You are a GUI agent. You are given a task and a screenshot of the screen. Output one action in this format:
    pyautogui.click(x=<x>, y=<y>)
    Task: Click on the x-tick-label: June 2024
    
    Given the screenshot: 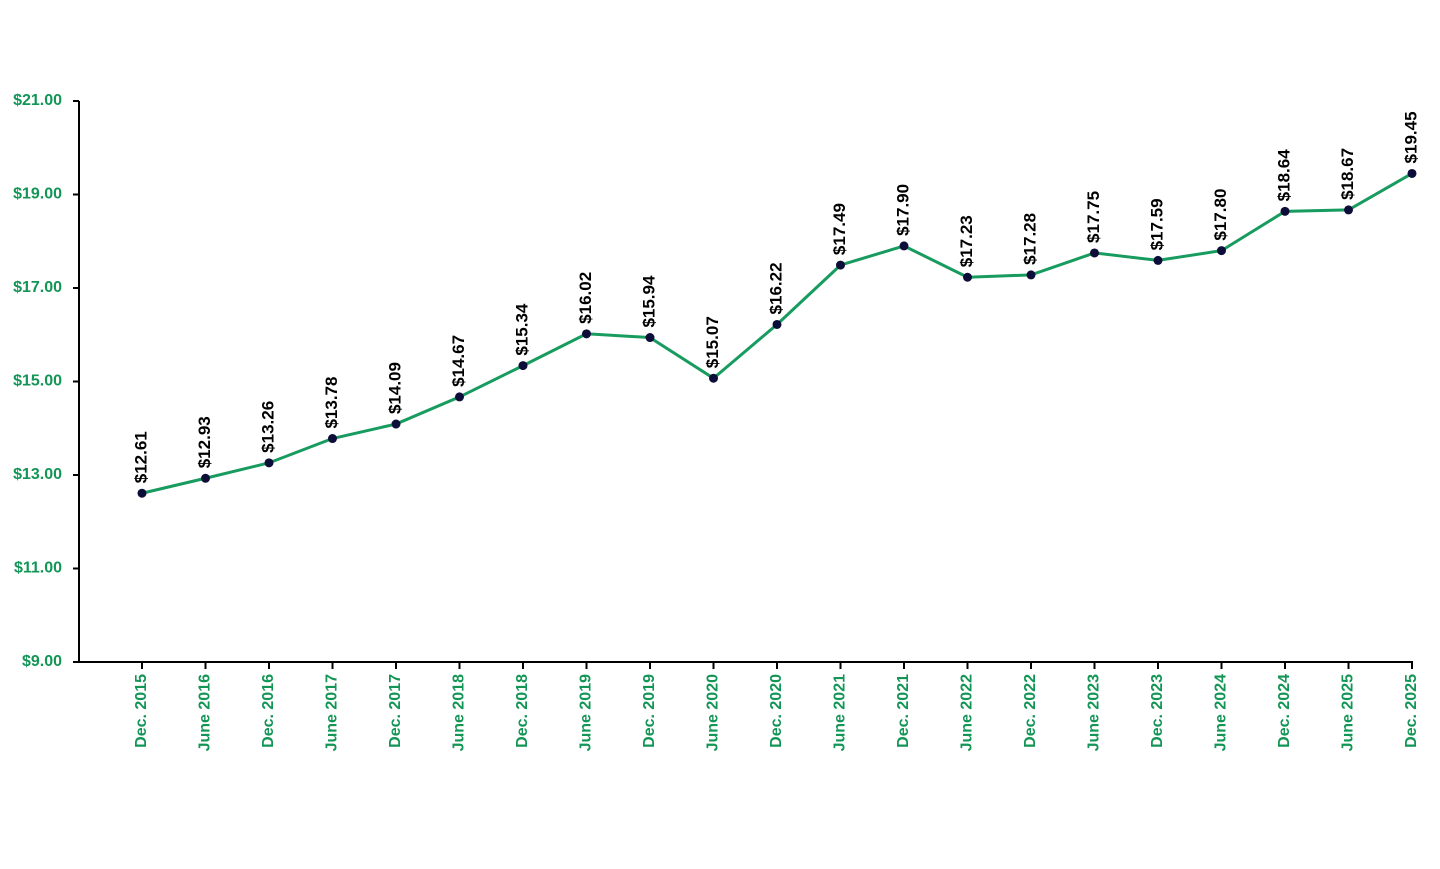 What is the action you would take?
    pyautogui.click(x=1221, y=712)
    